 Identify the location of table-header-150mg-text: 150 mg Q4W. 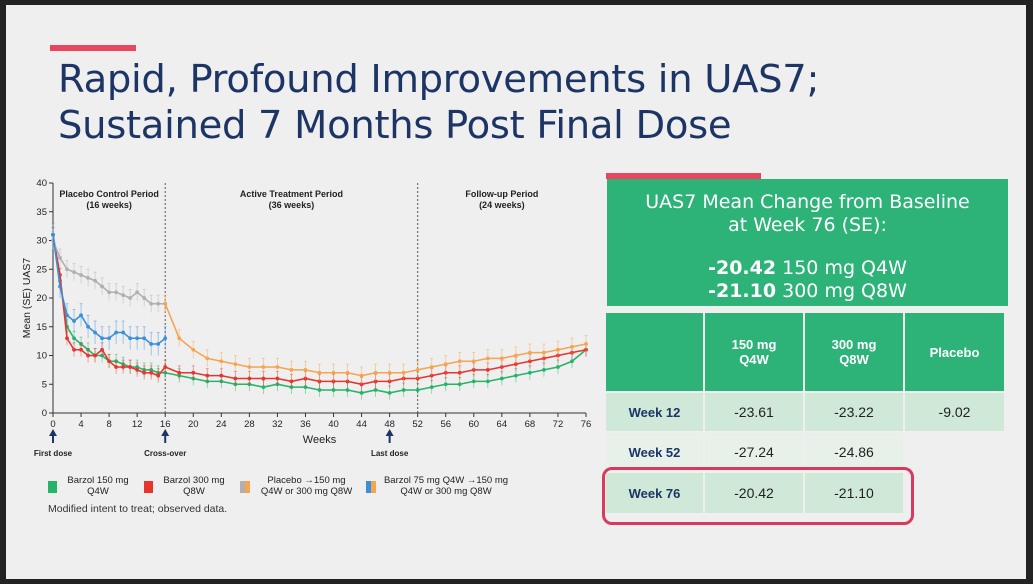
(754, 352).